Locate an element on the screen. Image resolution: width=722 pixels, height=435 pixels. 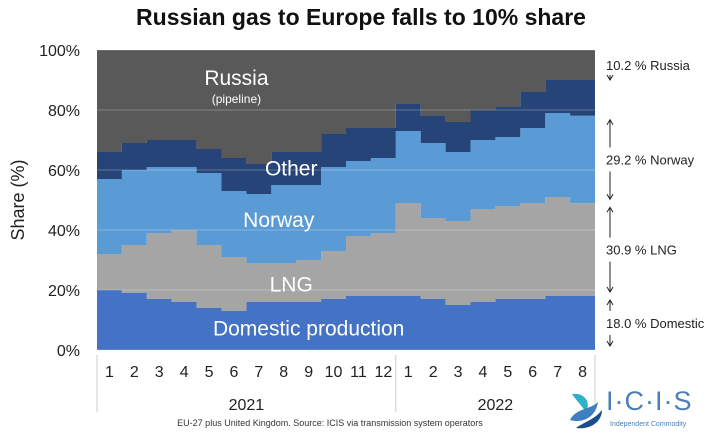
x-tick-label: 11 is located at coordinates (358, 372).